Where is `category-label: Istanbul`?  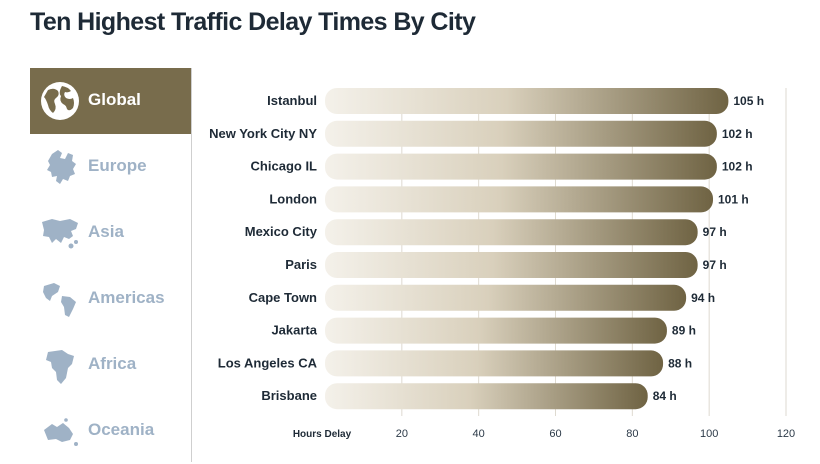 category-label: Istanbul is located at coordinates (292, 100).